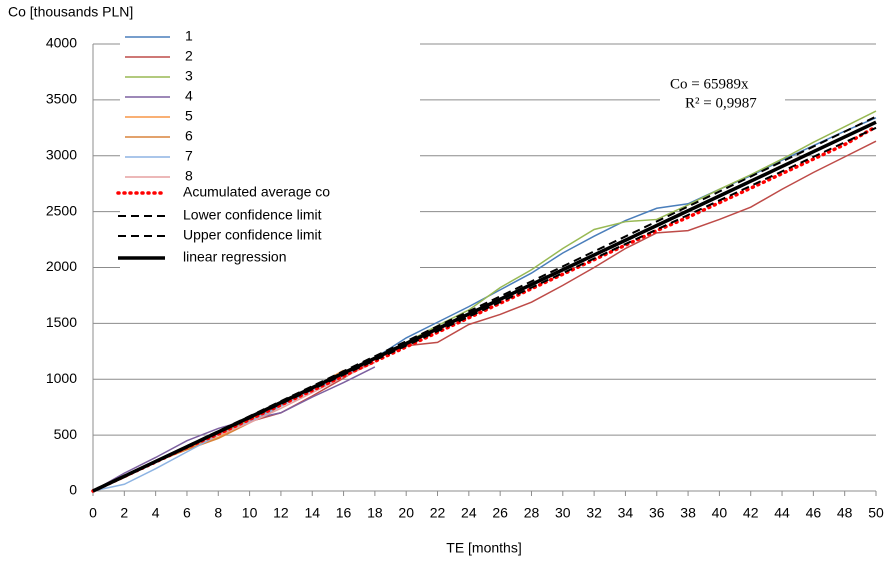 The image size is (889, 567). What do you see at coordinates (189, 36) in the screenshot?
I see `legend-label: 1` at bounding box center [189, 36].